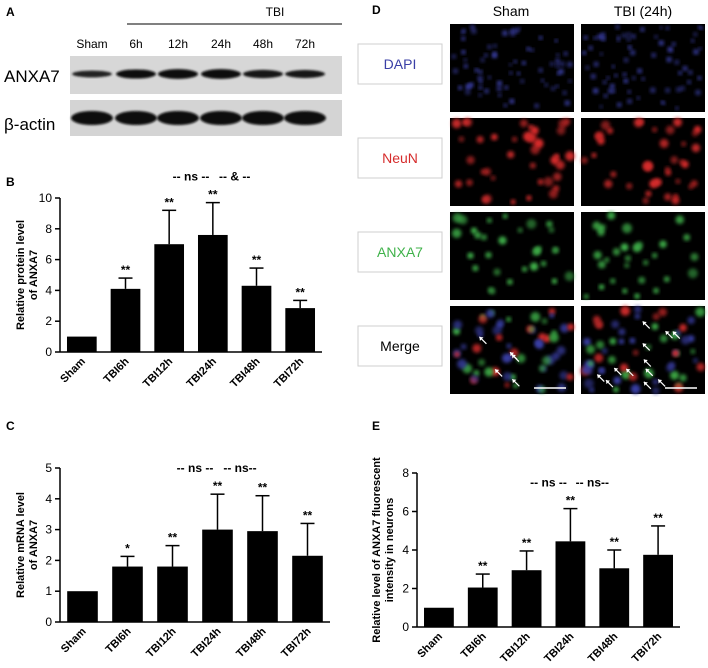 Image resolution: width=708 pixels, height=668 pixels. What do you see at coordinates (405, 473) in the screenshot?
I see `y-tick-label: 8` at bounding box center [405, 473].